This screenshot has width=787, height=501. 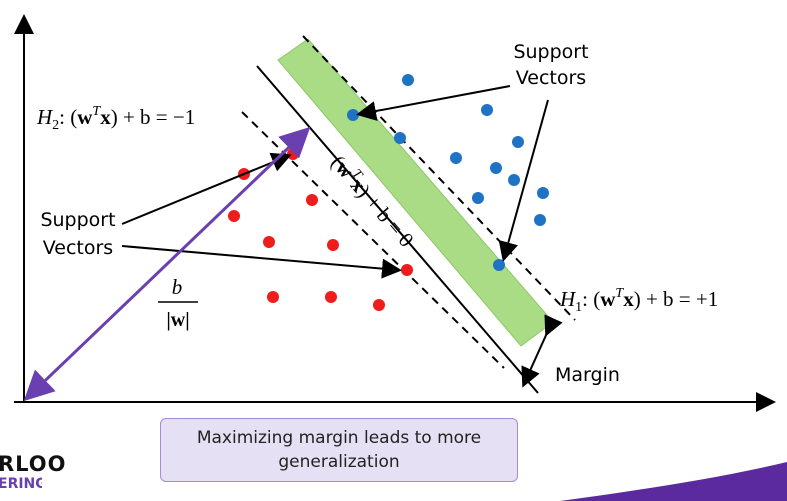 I want to click on fraction-denominator: |w|, so click(x=177, y=320).